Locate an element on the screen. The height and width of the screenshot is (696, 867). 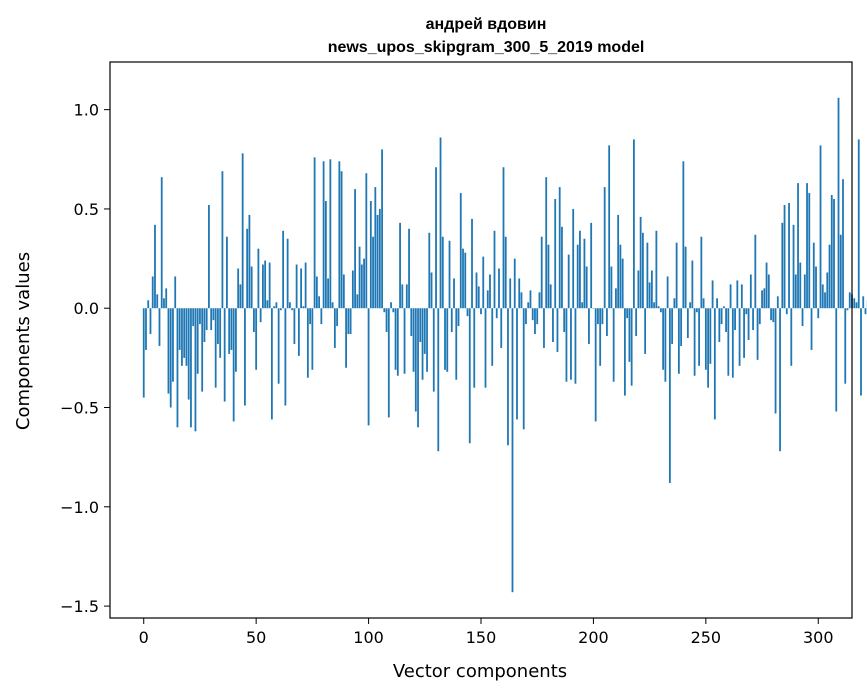
x-tick-label: 150 is located at coordinates (481, 637).